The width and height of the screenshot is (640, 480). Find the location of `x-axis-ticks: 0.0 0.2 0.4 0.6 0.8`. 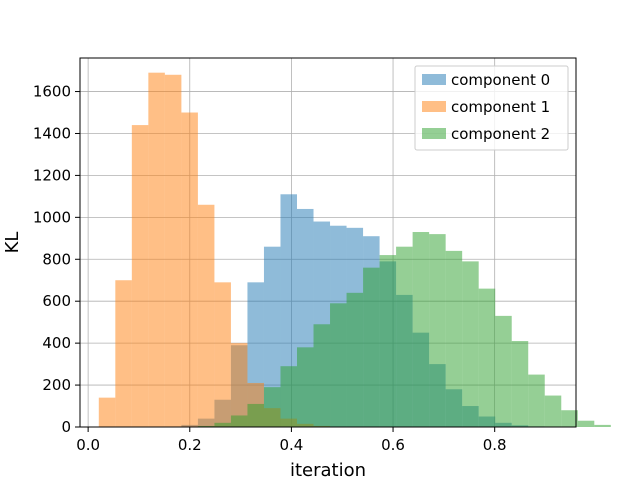

x-axis-ticks: 0.0 0.2 0.4 0.6 0.8 is located at coordinates (291, 440).